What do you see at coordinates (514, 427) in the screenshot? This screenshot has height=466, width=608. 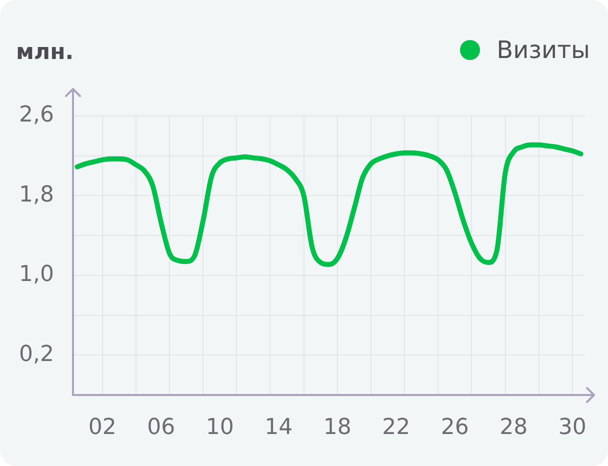 I see `x-tick-label: 28` at bounding box center [514, 427].